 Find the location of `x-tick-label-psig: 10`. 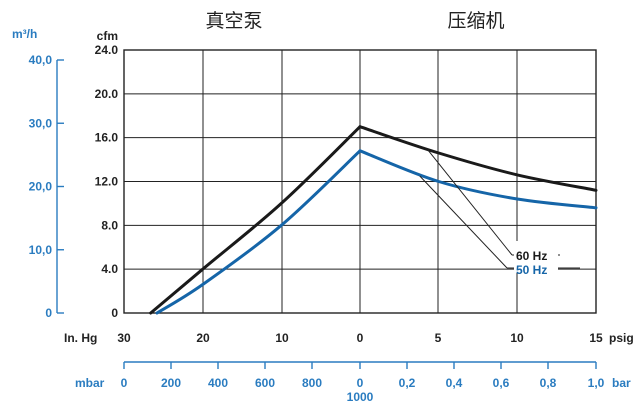

x-tick-label-psig: 10 is located at coordinates (517, 338).